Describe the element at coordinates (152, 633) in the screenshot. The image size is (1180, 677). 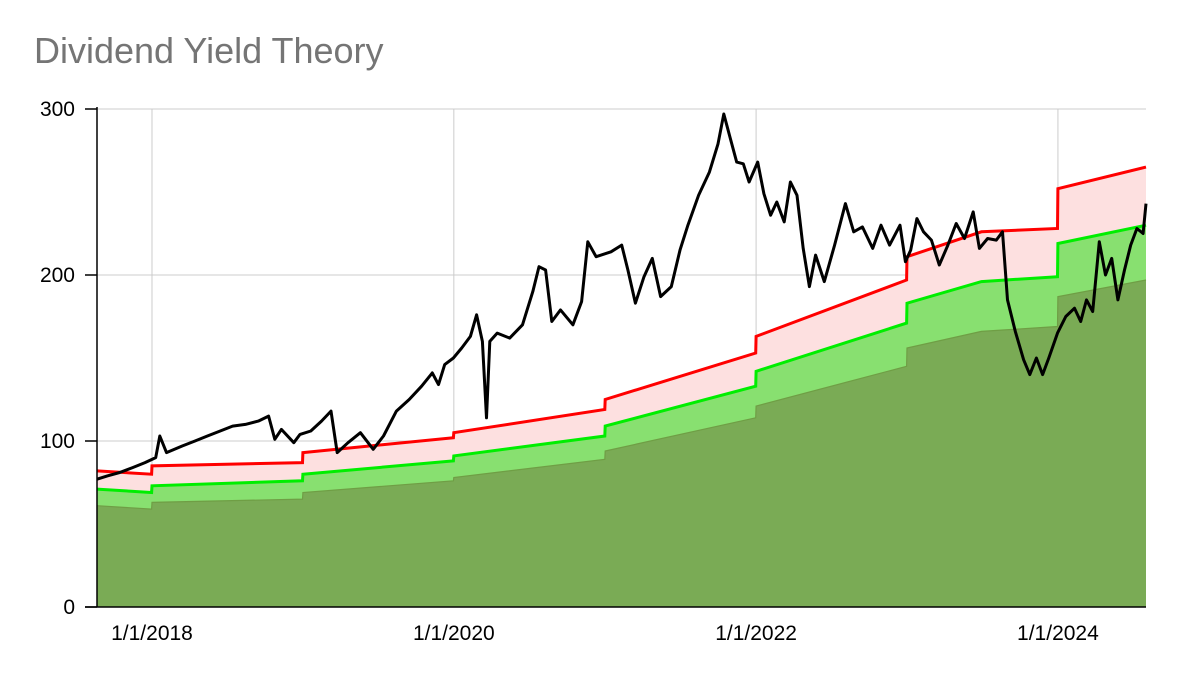
I see `x-tick-label: 1/1/2018` at that location.